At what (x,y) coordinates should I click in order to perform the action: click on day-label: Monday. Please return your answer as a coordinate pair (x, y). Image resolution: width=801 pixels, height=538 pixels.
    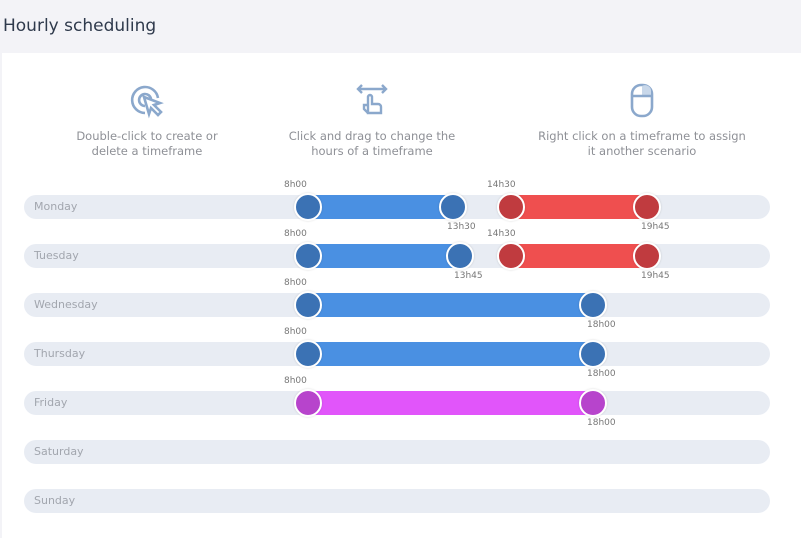
    Looking at the image, I should click on (56, 206).